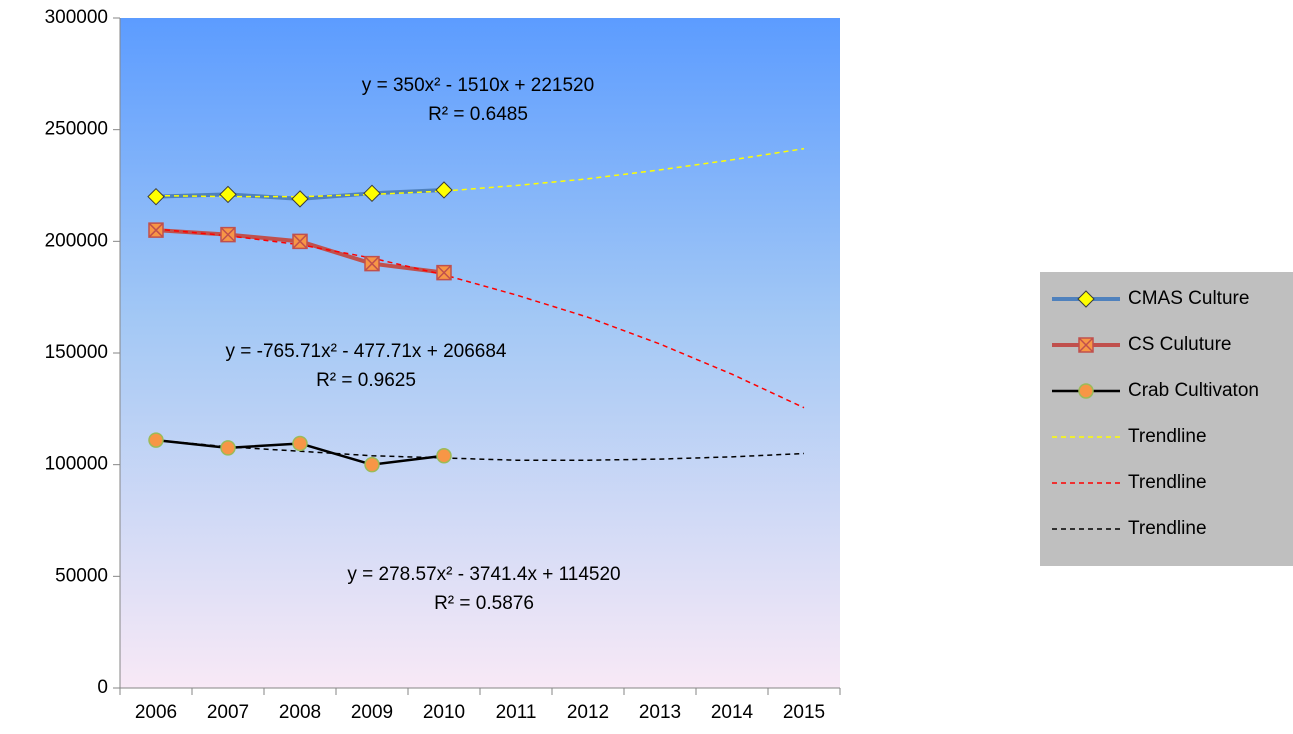  I want to click on x-tick-label: 2010, so click(444, 712).